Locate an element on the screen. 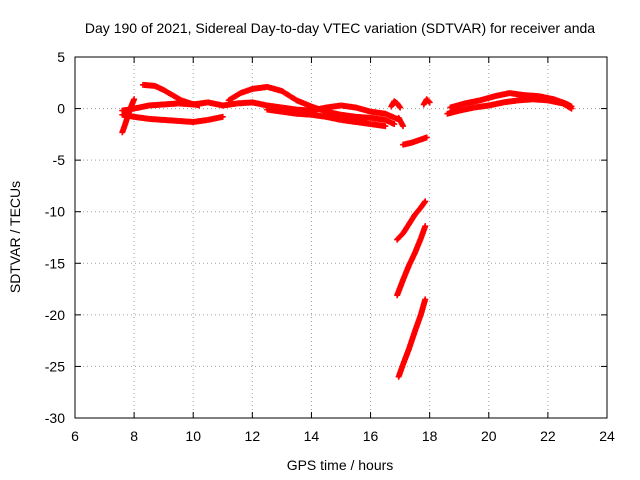  series-track-j is located at coordinates (415, 141).